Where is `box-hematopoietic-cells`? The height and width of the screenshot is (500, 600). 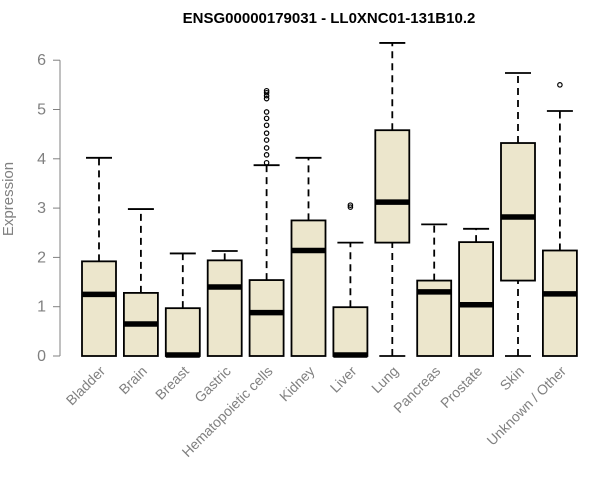
box-hematopoietic-cells is located at coordinates (266, 222).